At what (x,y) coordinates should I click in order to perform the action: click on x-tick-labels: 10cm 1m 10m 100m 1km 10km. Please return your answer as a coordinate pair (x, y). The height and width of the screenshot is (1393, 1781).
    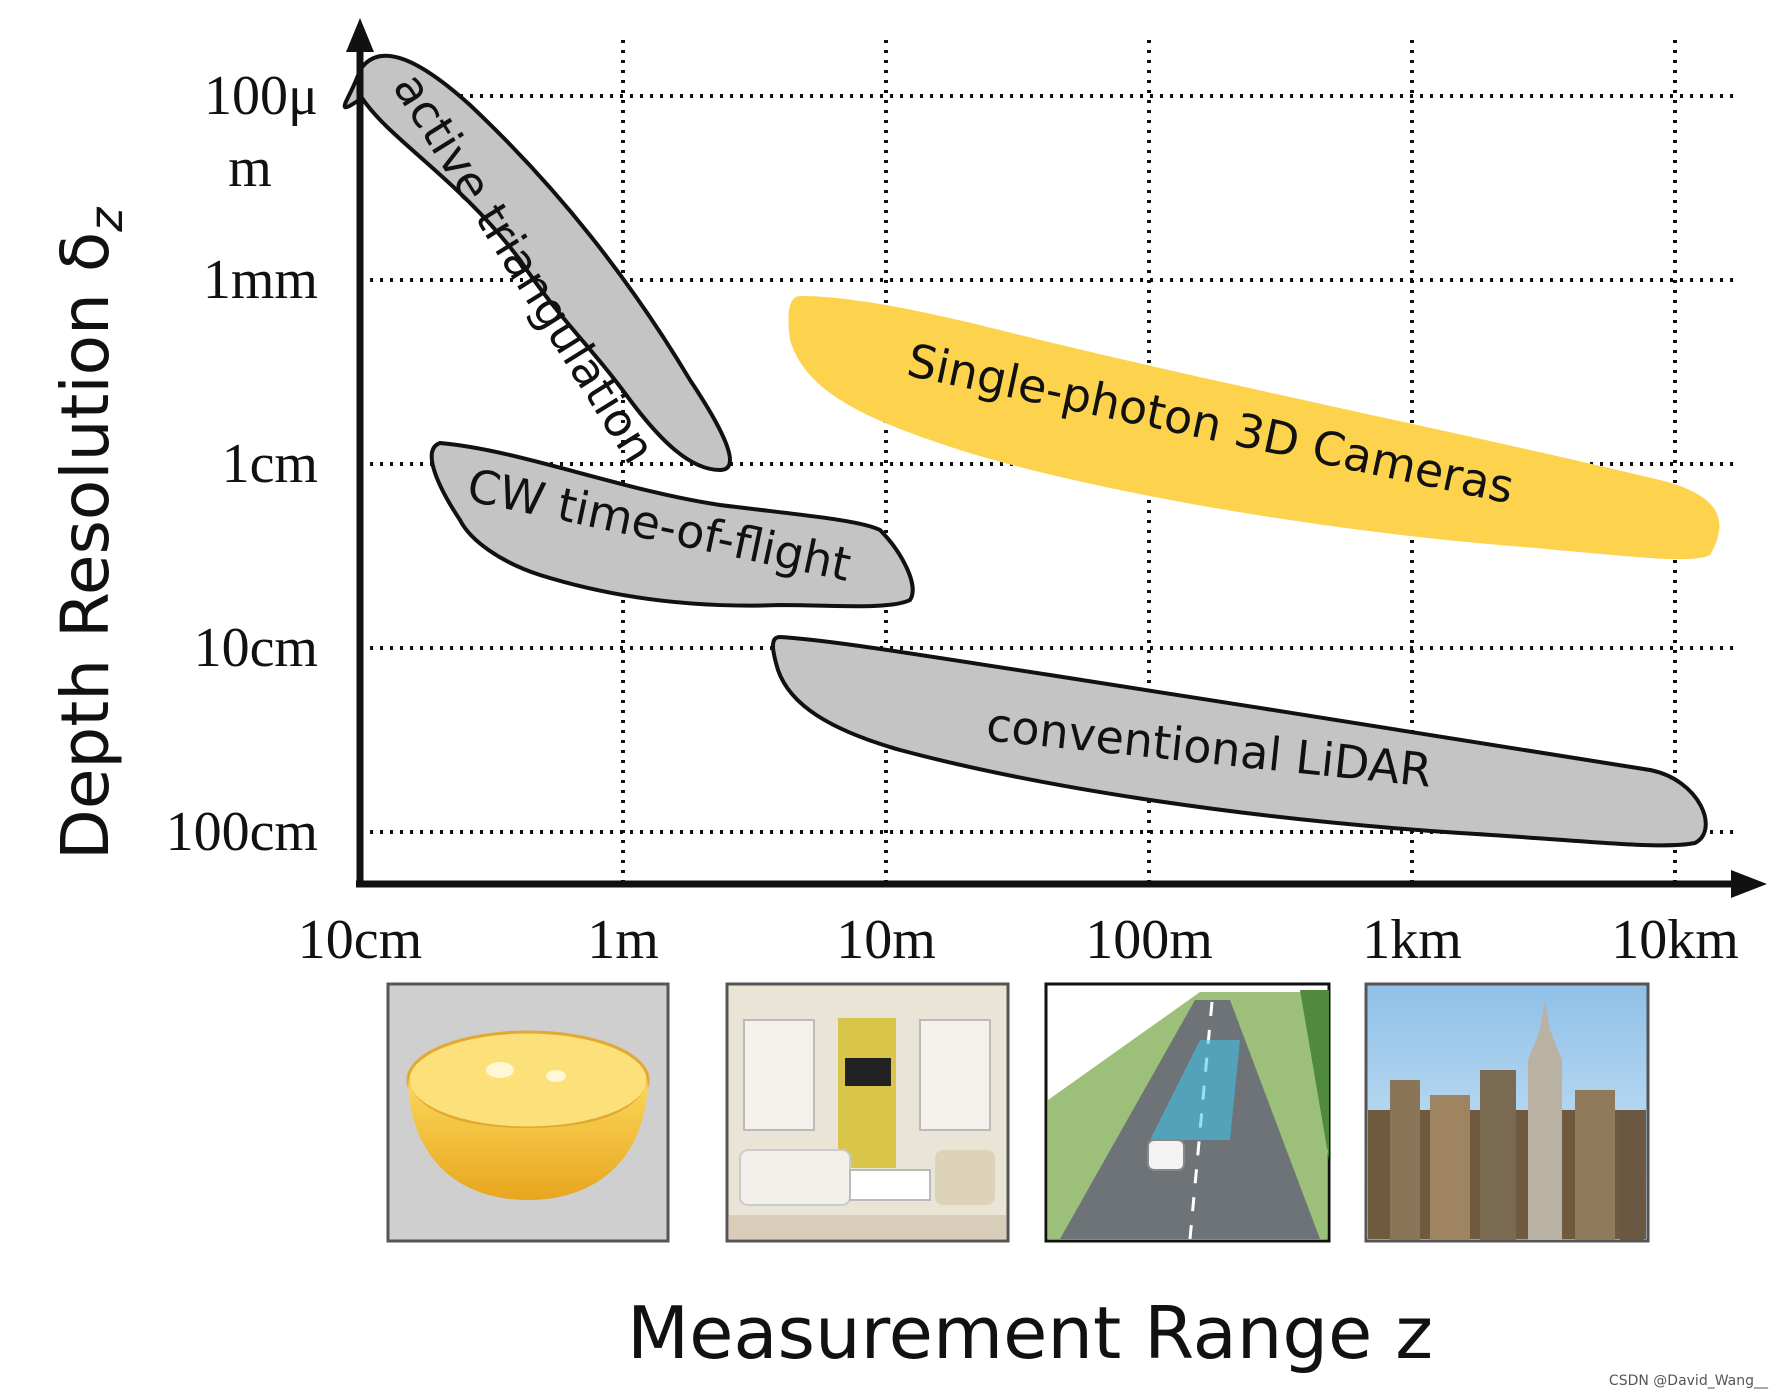
    Looking at the image, I should click on (1018, 940).